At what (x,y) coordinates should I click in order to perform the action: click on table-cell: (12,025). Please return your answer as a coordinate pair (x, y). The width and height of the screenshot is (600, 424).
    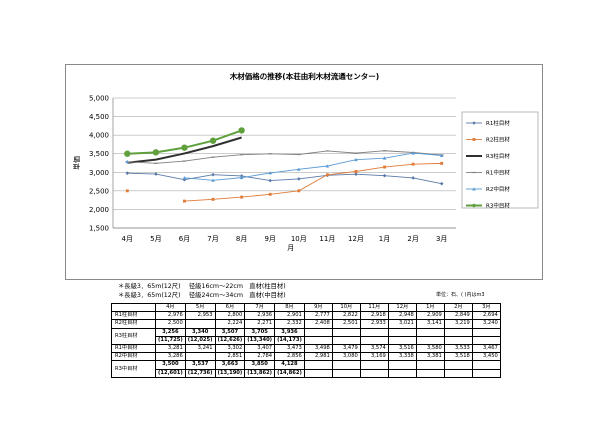
    Looking at the image, I should click on (200, 340).